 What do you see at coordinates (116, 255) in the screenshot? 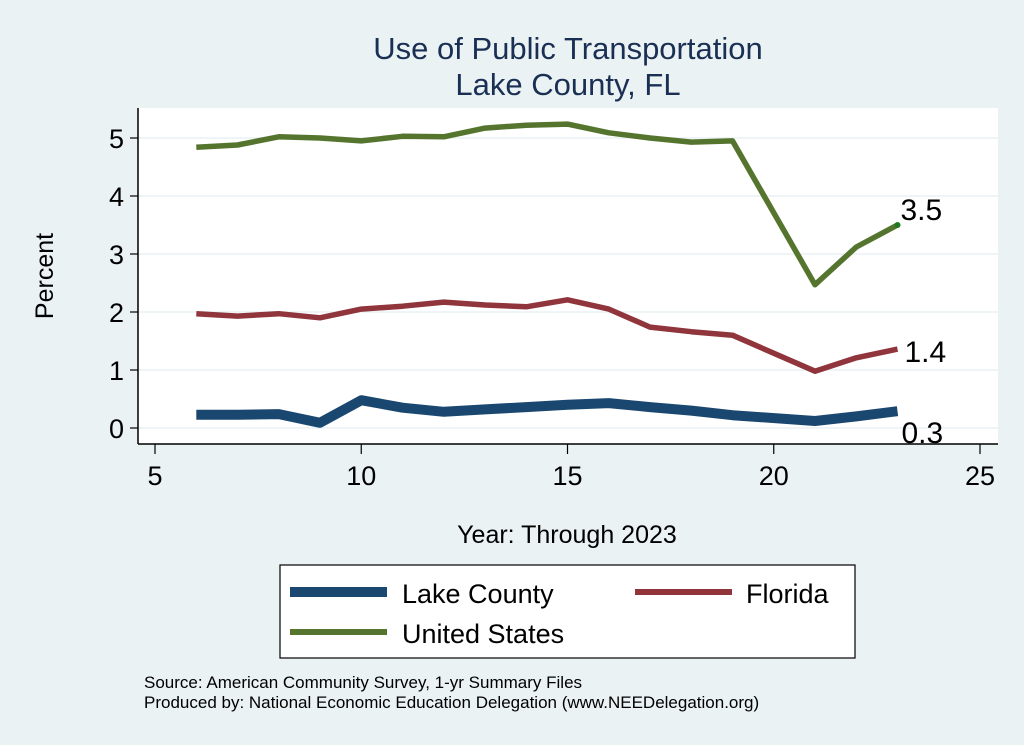
I see `y-tick-label: 3` at bounding box center [116, 255].